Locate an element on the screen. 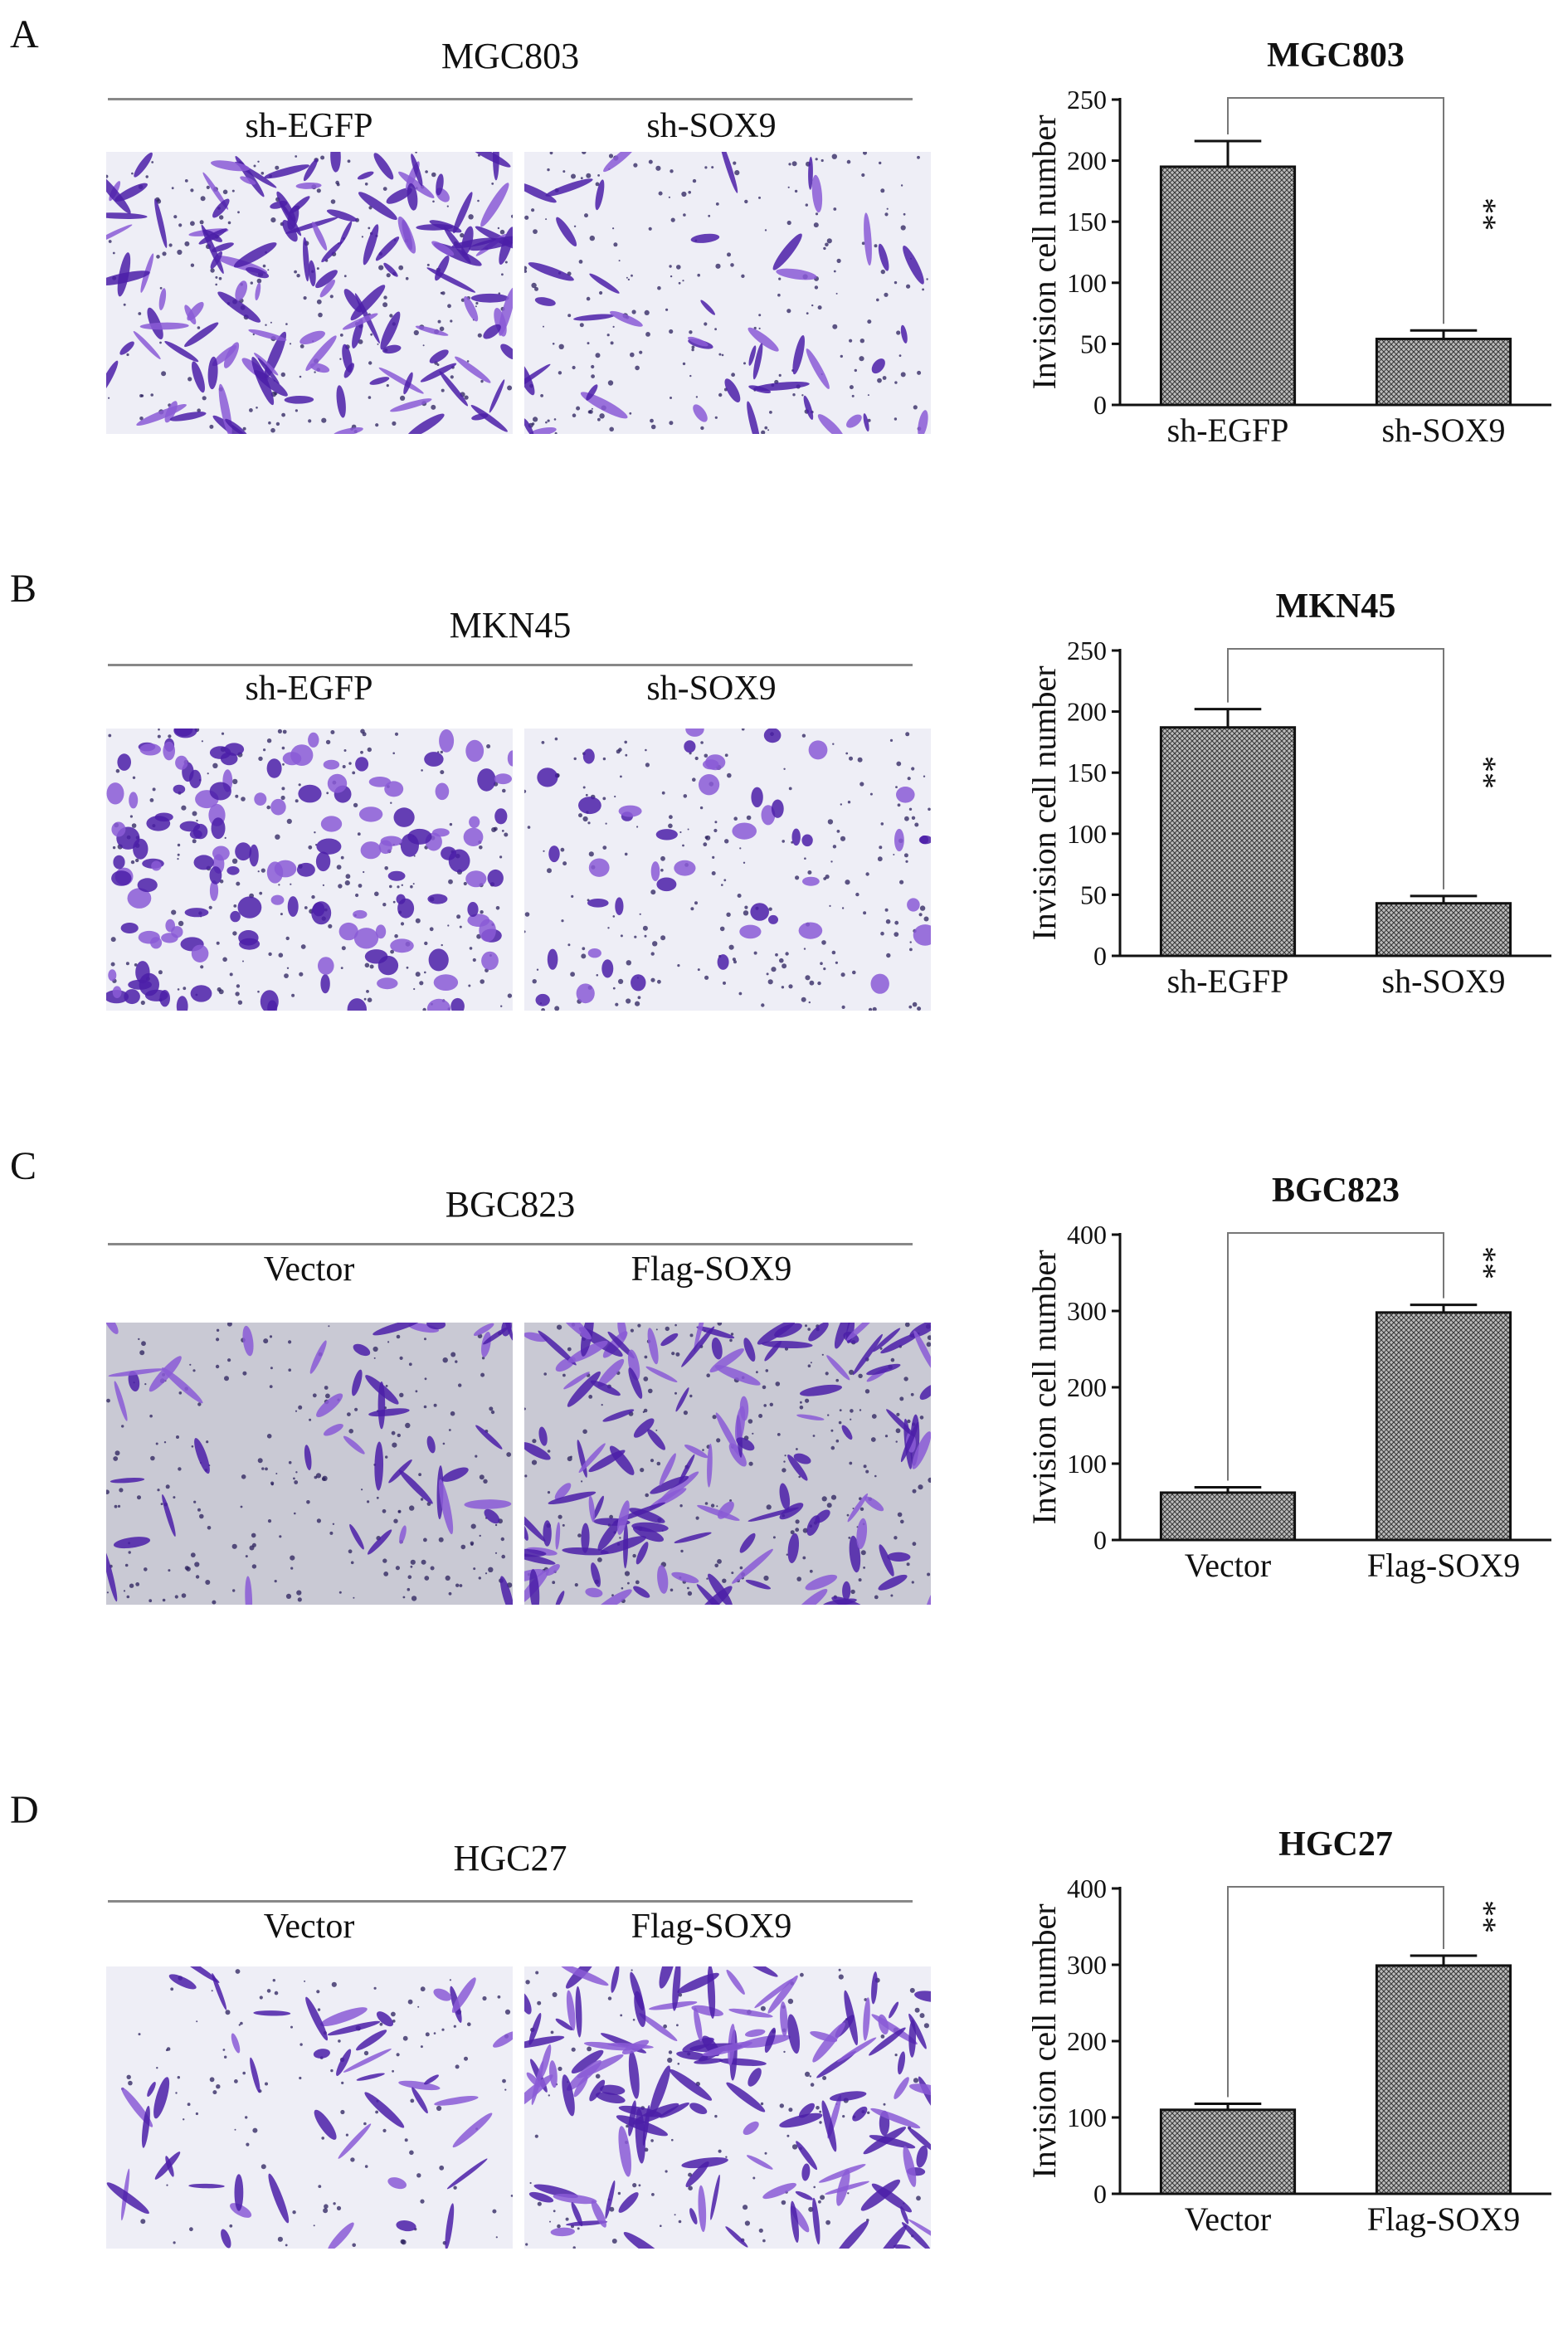  cell-line-title: BGC823 is located at coordinates (510, 1204).